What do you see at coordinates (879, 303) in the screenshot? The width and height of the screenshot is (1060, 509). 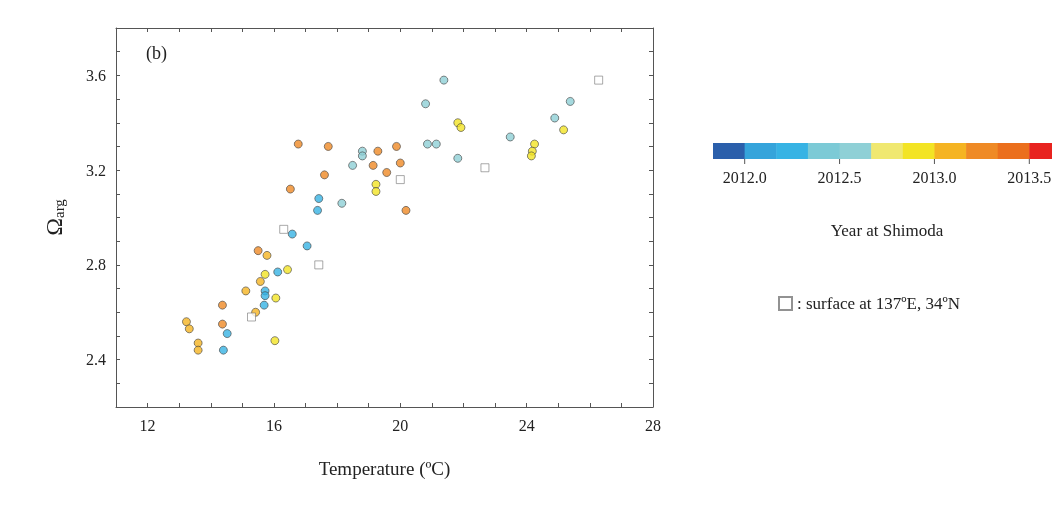 I see `legend-label: : surface at 137ºE, 34ºN` at bounding box center [879, 303].